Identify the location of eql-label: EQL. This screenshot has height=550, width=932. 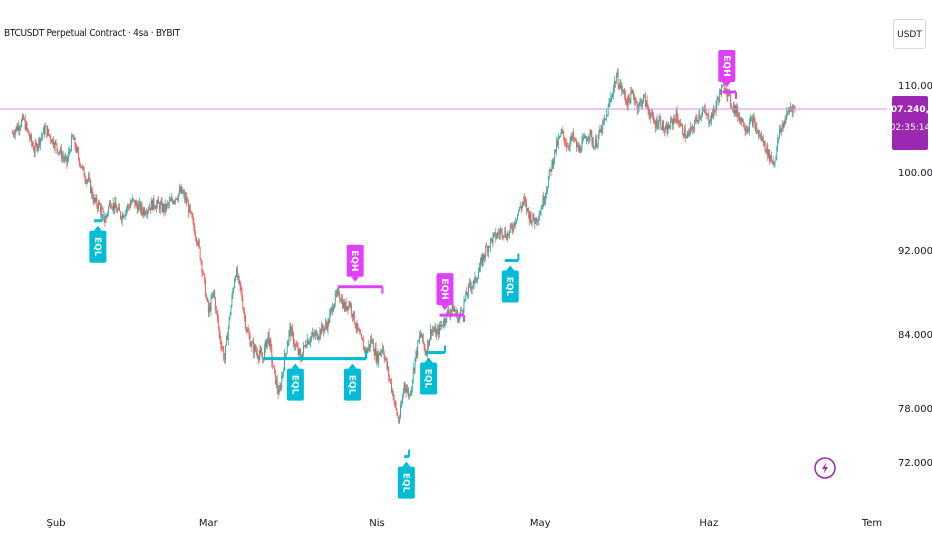
(97, 247).